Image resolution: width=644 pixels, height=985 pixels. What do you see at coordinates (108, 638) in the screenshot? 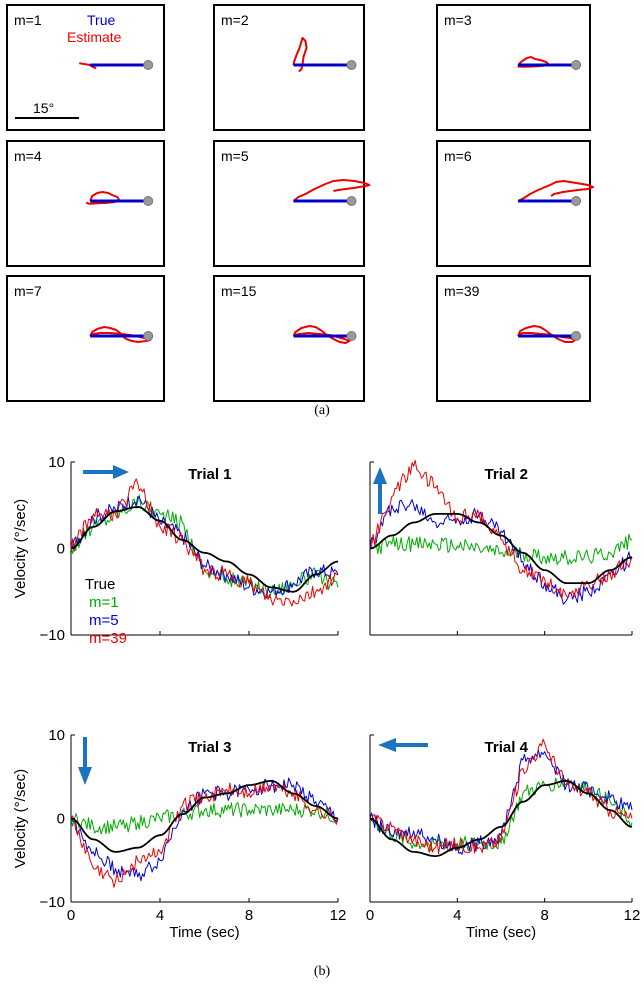
I see `legend-entry: m=39` at bounding box center [108, 638].